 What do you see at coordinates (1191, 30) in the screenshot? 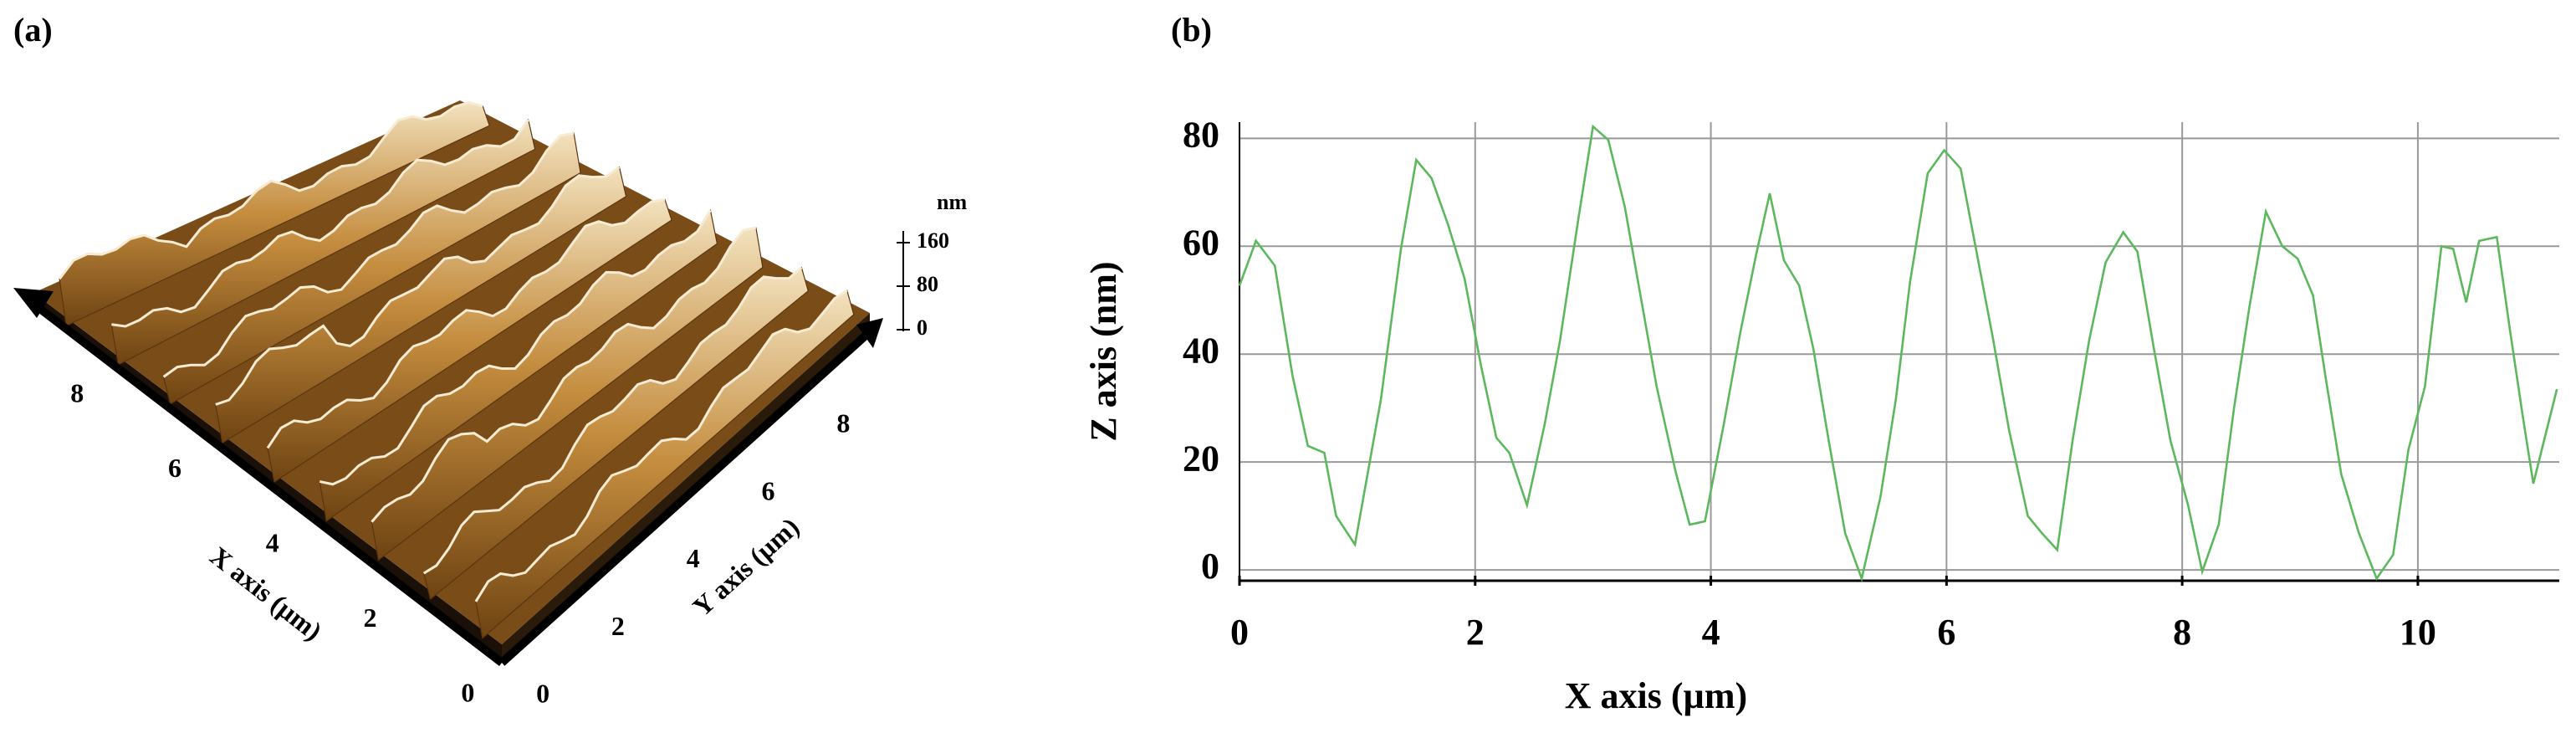
I see `panel-label: (b)` at bounding box center [1191, 30].